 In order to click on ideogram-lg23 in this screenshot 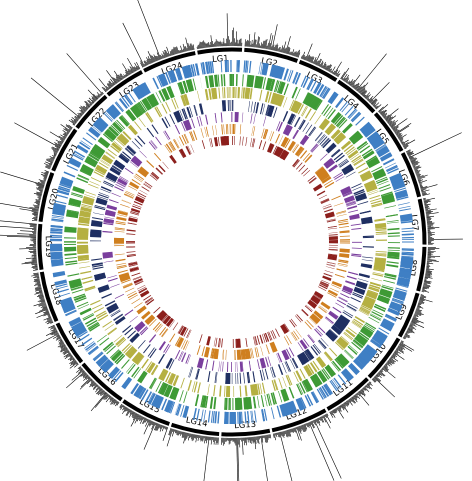, I will do `click(124, 83)`.